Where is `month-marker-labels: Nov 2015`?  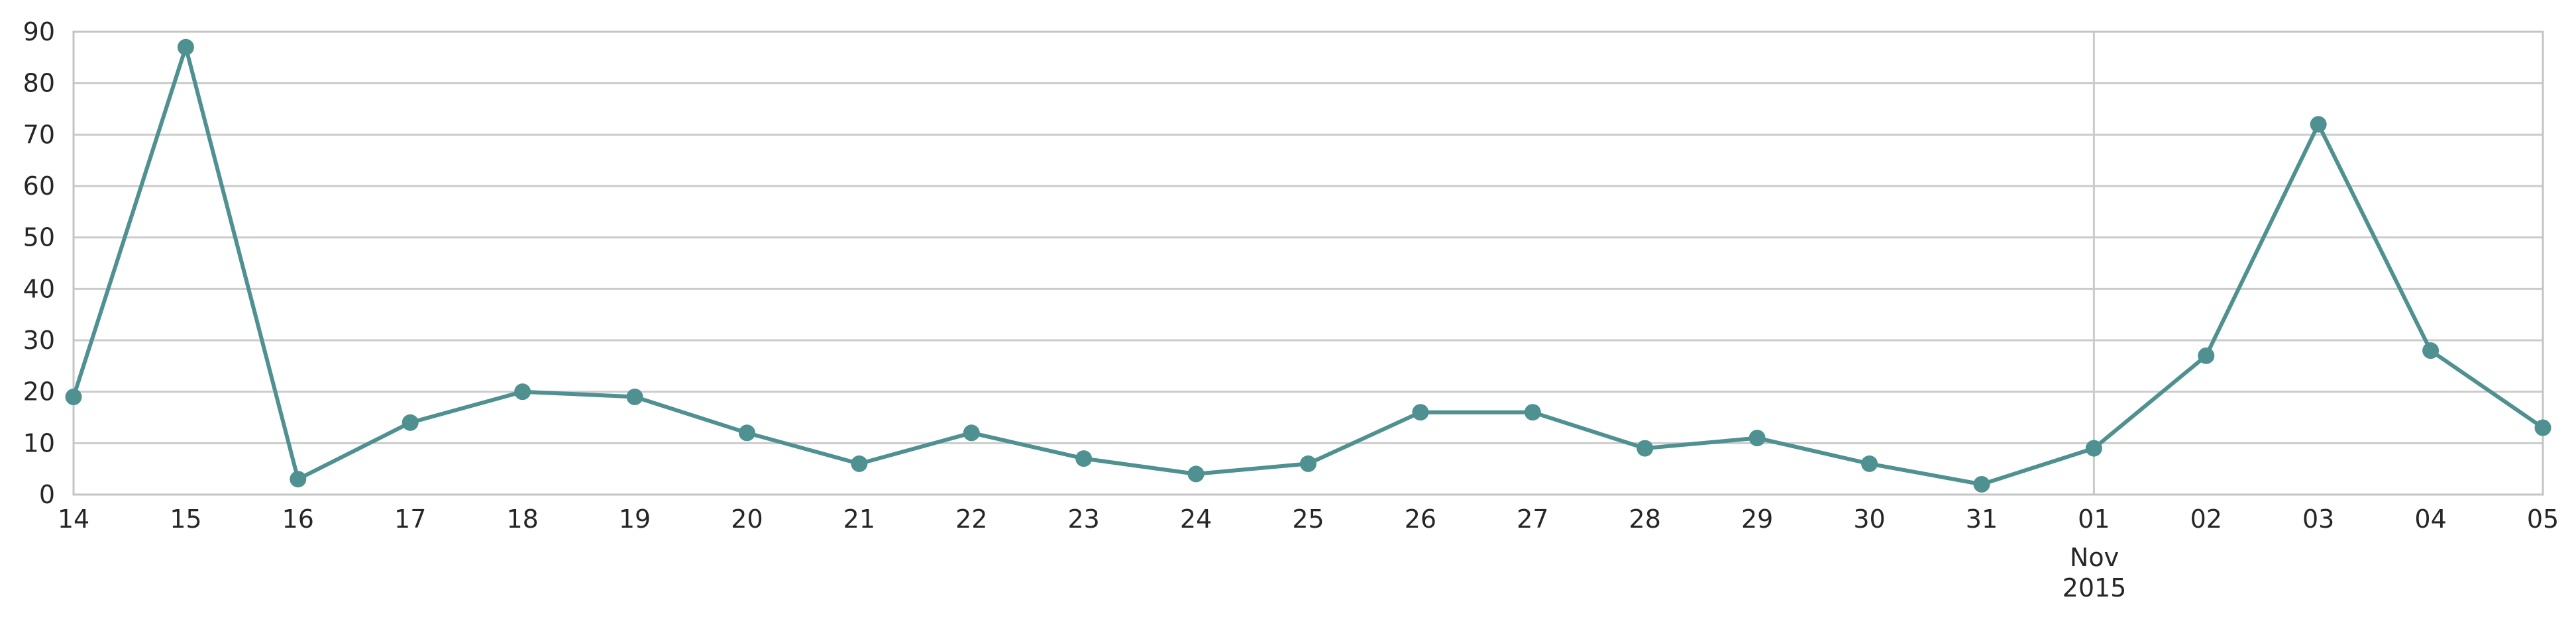 month-marker-labels: Nov 2015 is located at coordinates (2095, 572).